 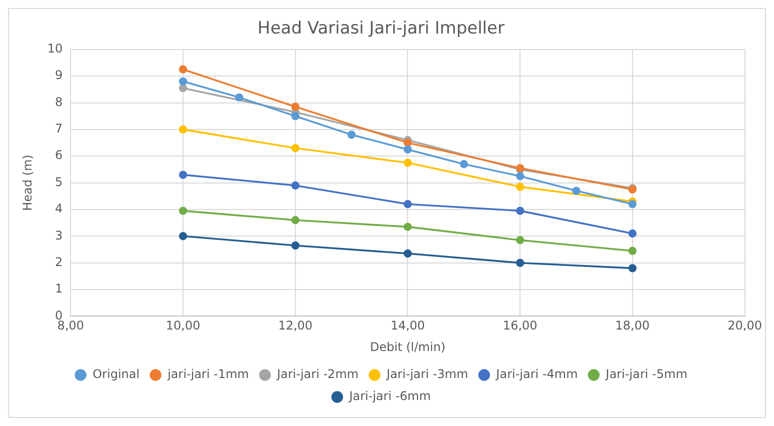 I want to click on y-tick-label: 6, so click(x=59, y=155).